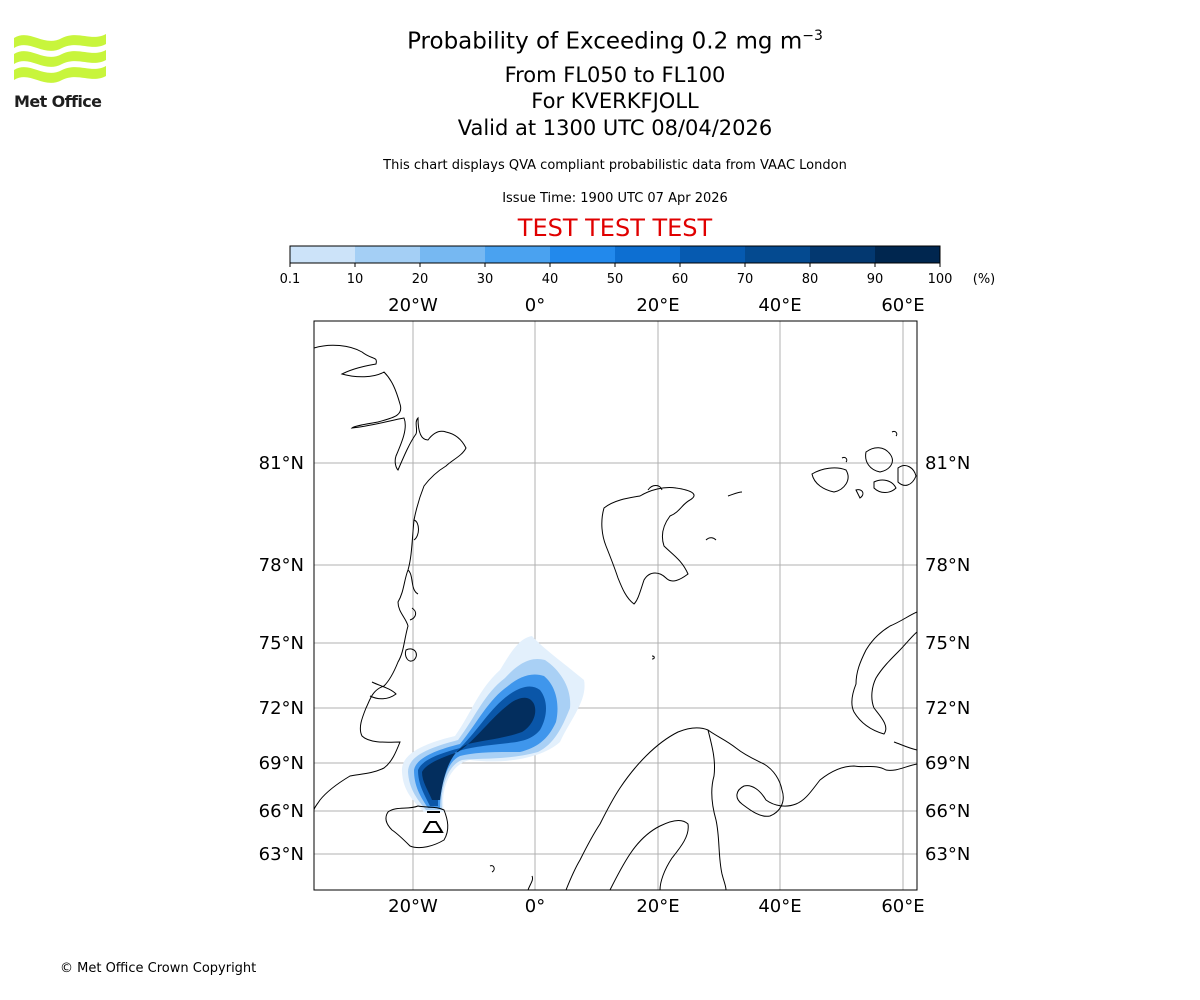 Image resolution: width=1200 pixels, height=1000 pixels. I want to click on colorbar-tick-label: 40, so click(550, 279).